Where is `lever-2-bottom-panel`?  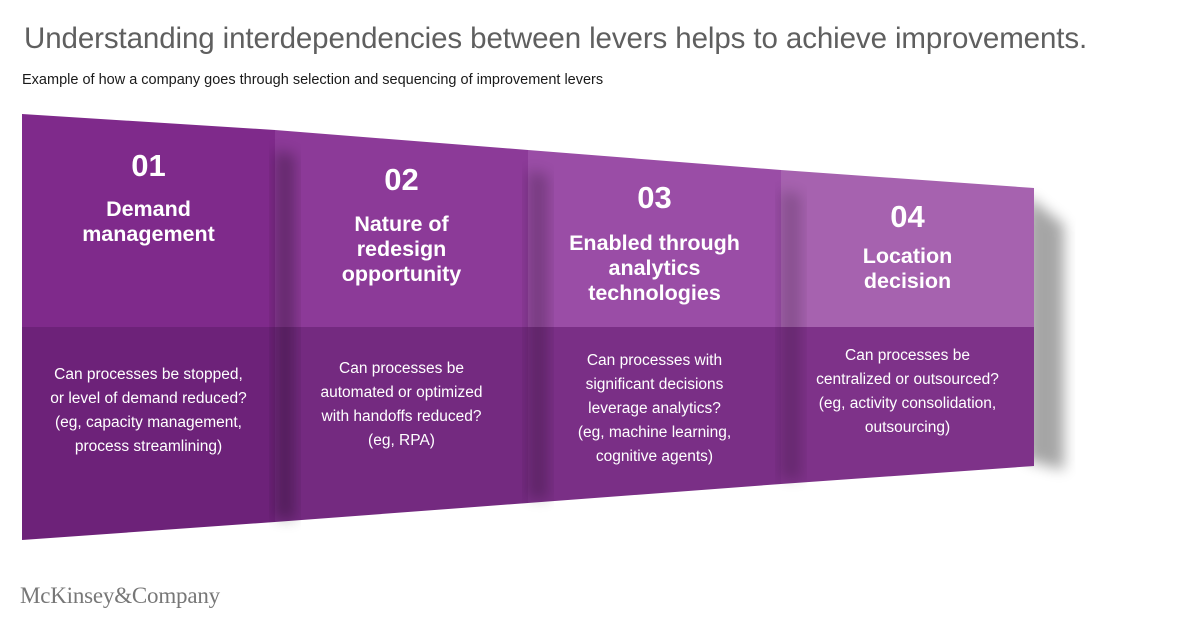 lever-2-bottom-panel is located at coordinates (401, 424).